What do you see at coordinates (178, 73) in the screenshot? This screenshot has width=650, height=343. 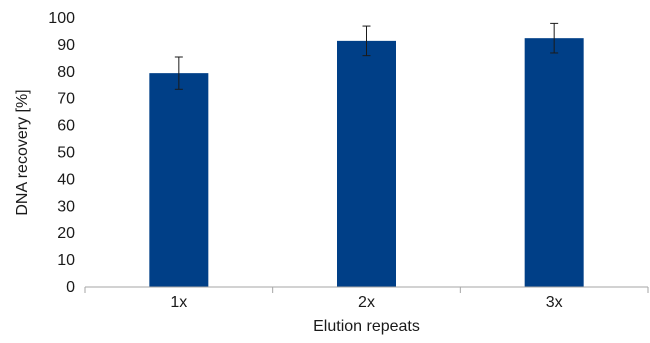 I see `error-bar-1x` at bounding box center [178, 73].